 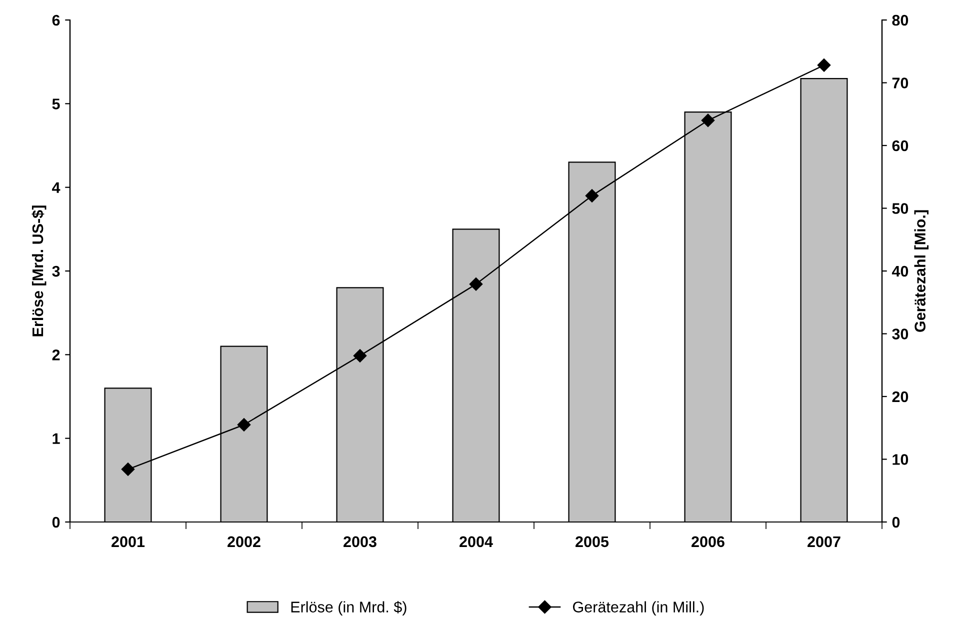 I want to click on x-tick-label: 2004, so click(x=476, y=542).